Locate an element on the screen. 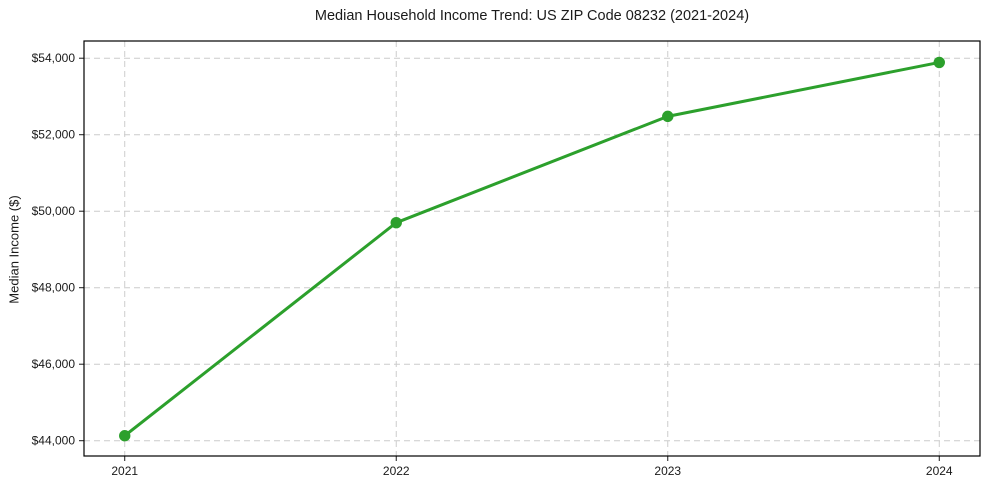 The width and height of the screenshot is (989, 490). x-tick-label: 2022 is located at coordinates (396, 471).